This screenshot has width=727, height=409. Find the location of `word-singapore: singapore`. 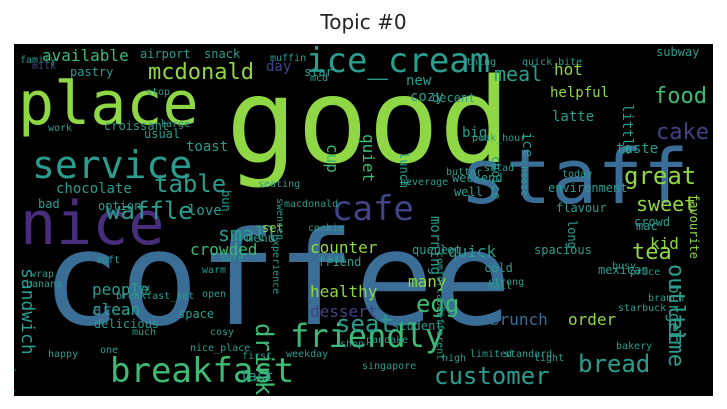

word-singapore: singapore is located at coordinates (389, 366).